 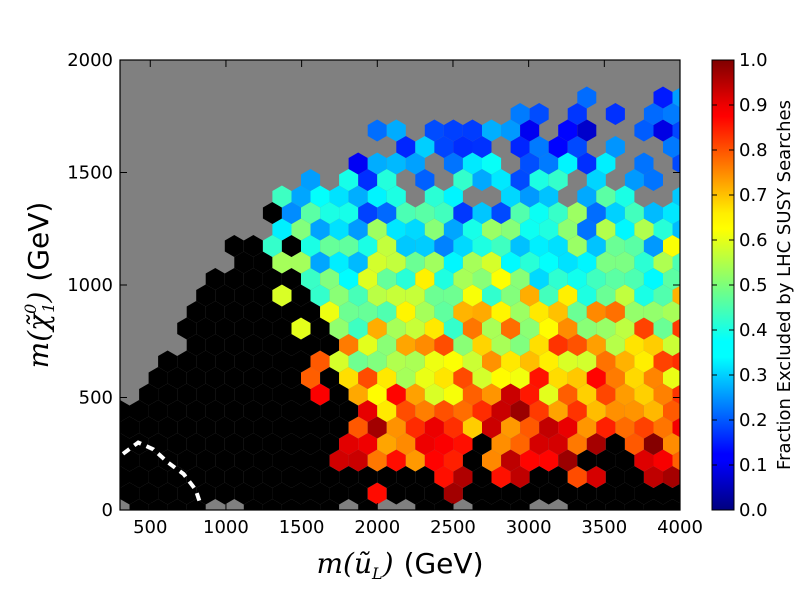 What do you see at coordinates (753, 105) in the screenshot?
I see `colorbar-tick-label: 0.9` at bounding box center [753, 105].